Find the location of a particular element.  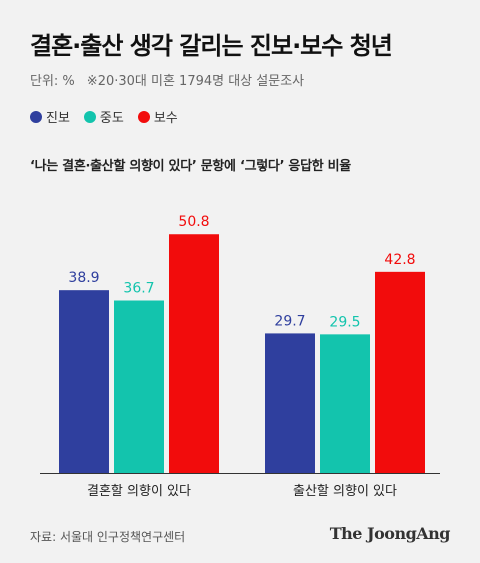

brand-logo: The JoongAng is located at coordinates (390, 533).